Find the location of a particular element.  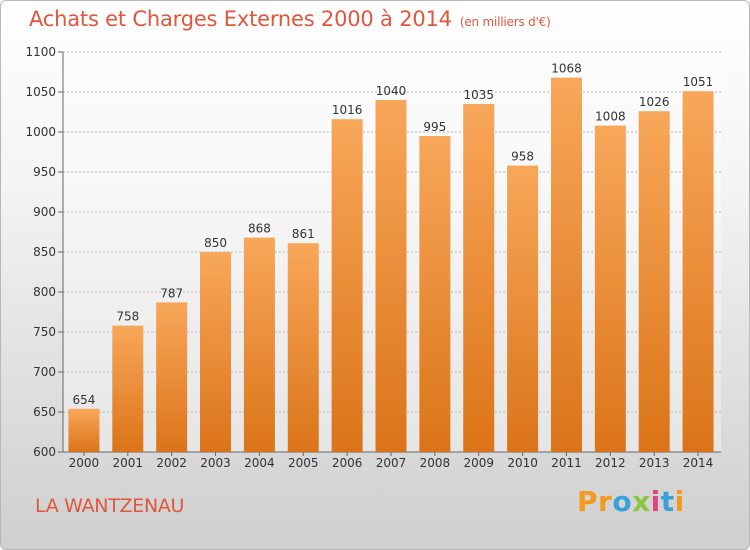

x-tick-label: 2000 is located at coordinates (84, 463).